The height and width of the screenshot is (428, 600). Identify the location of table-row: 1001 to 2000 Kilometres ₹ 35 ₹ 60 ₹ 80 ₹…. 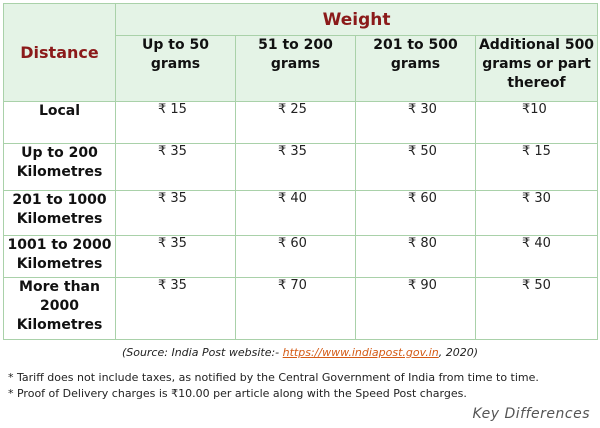
(301, 256).